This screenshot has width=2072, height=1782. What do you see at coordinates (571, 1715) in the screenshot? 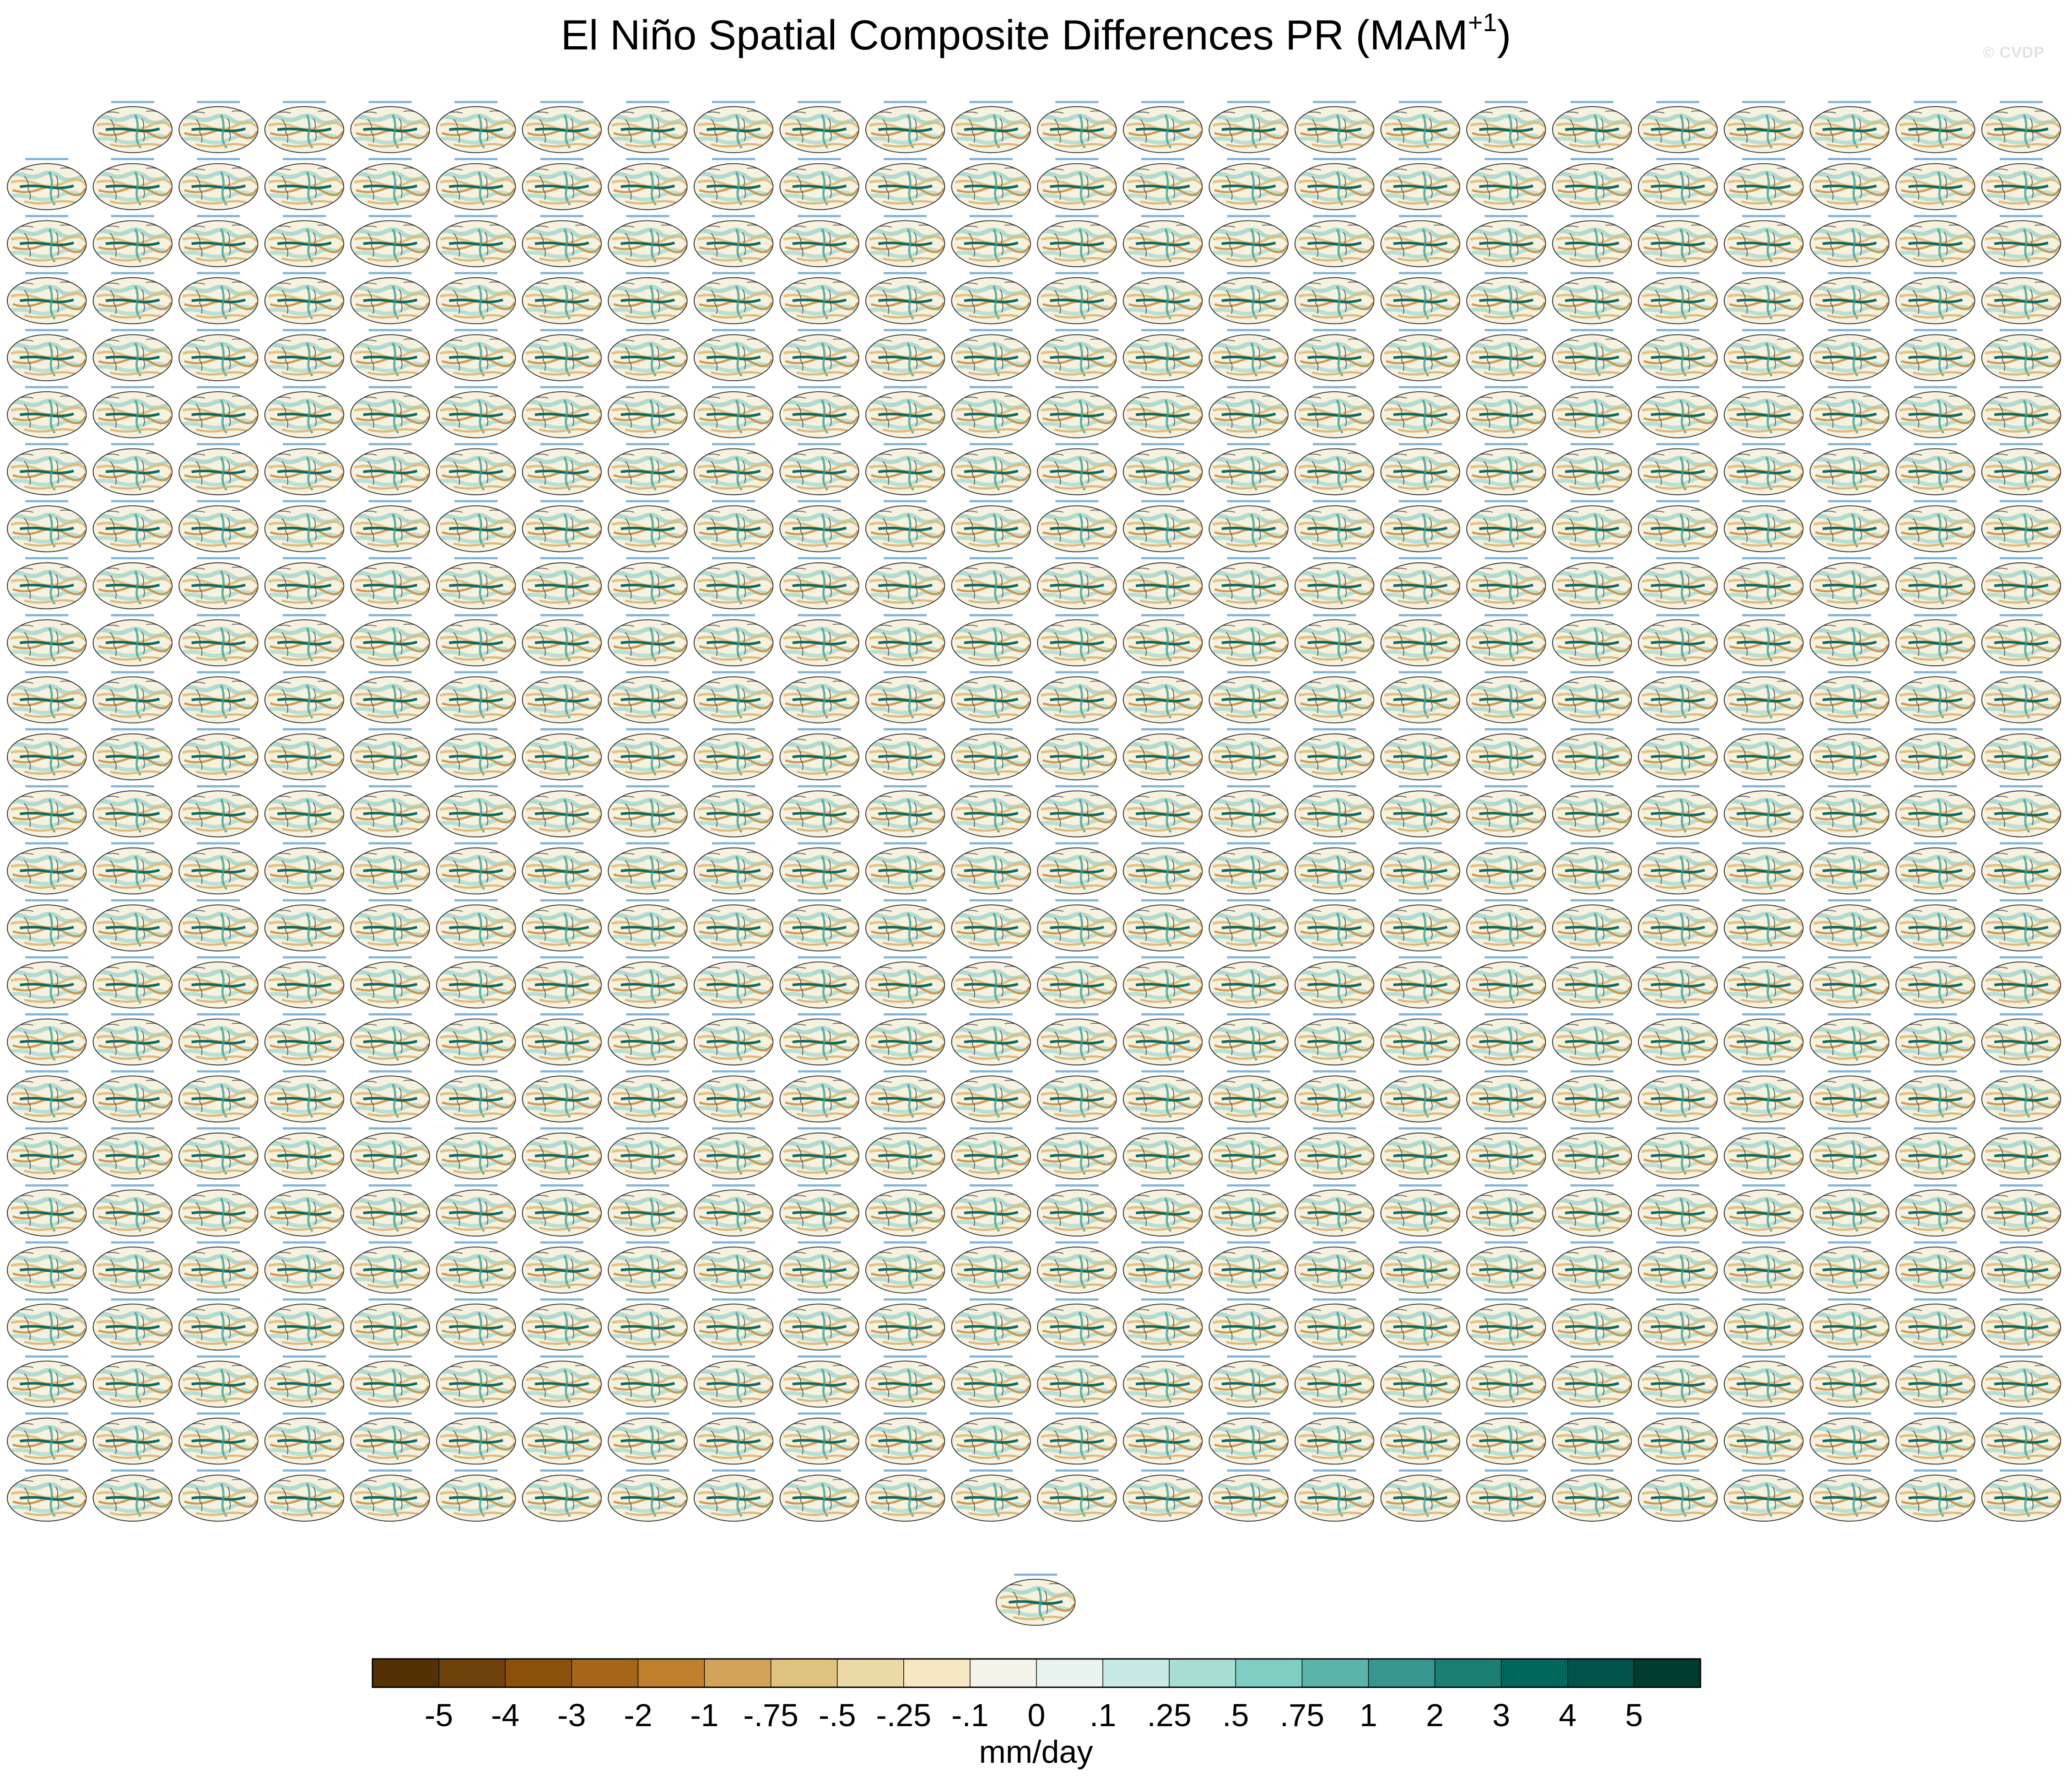
I see `colorbar-tick-label: -3` at bounding box center [571, 1715].